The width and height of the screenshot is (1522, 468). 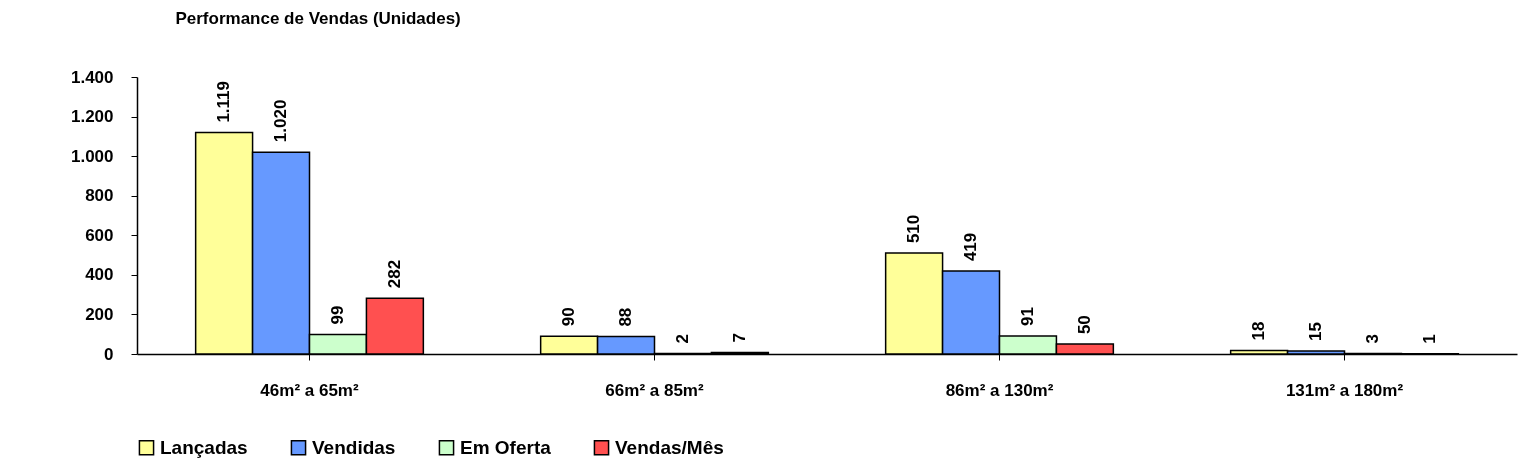 What do you see at coordinates (394, 274) in the screenshot?
I see `data-label: 282` at bounding box center [394, 274].